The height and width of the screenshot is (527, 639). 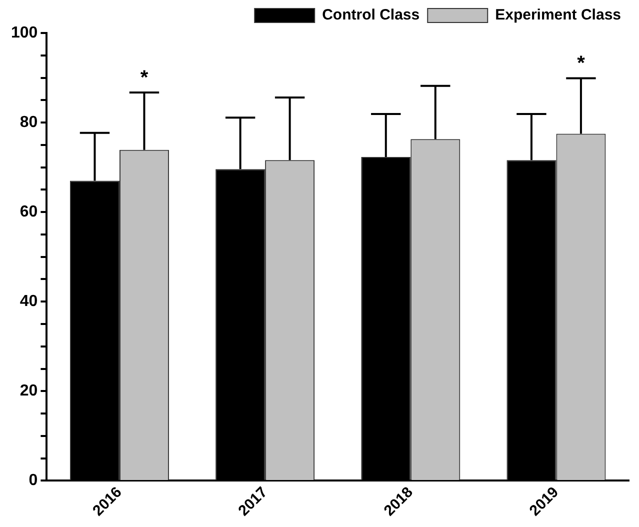 I want to click on legend-label: Control Class, so click(x=371, y=15).